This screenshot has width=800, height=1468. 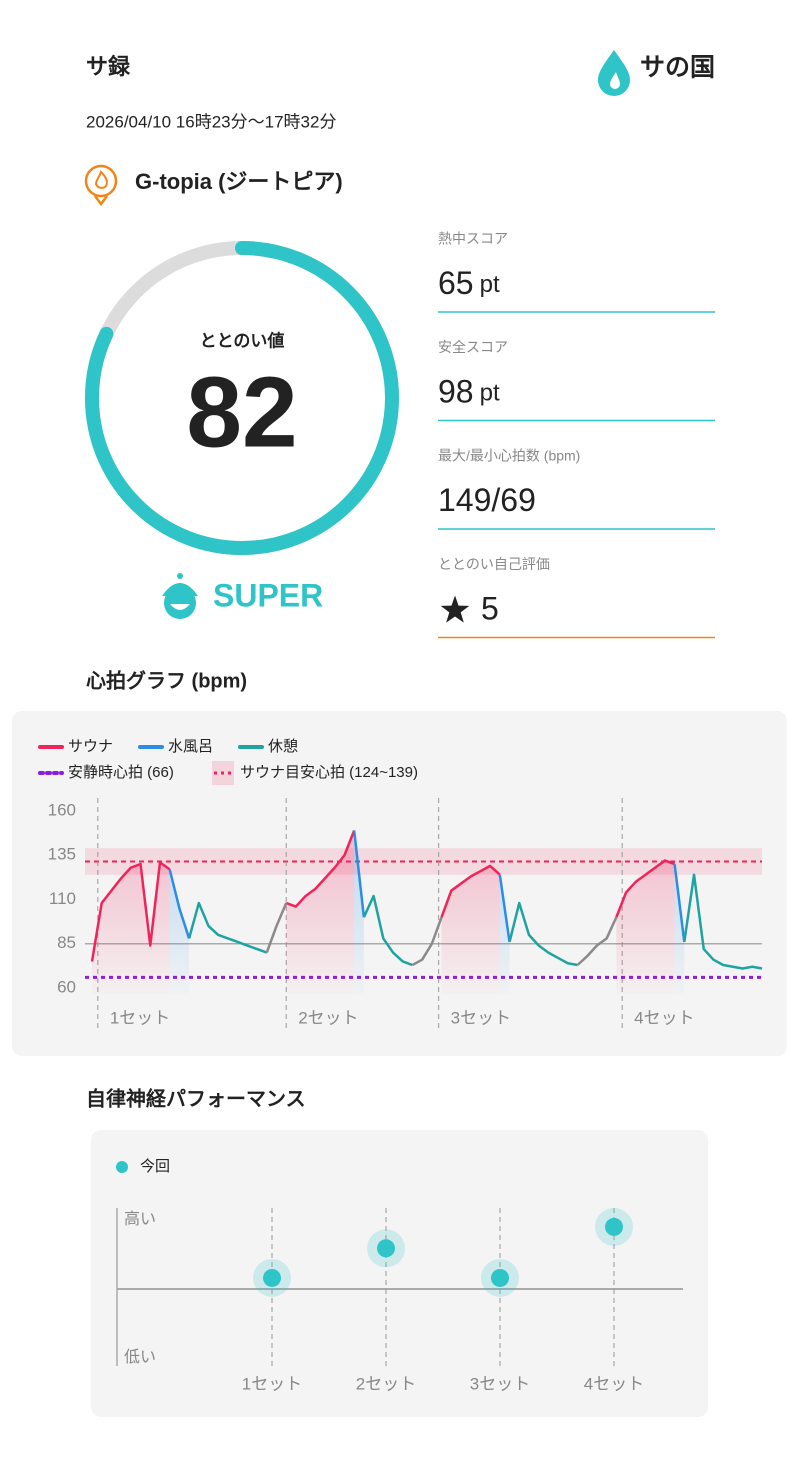 I want to click on metric-value: 149/69, so click(x=487, y=500).